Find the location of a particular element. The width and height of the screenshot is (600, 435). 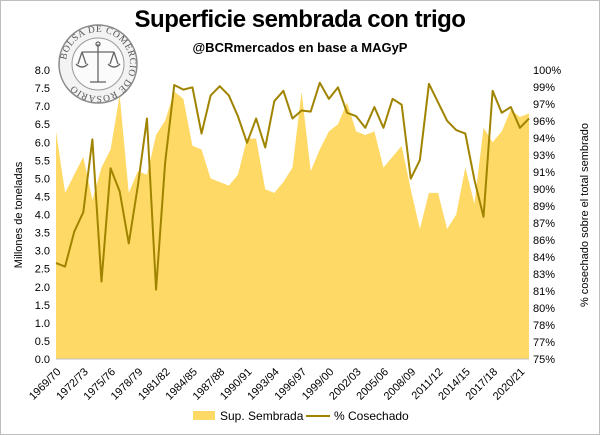

y-tick-label: 7.5 is located at coordinates (42, 89).